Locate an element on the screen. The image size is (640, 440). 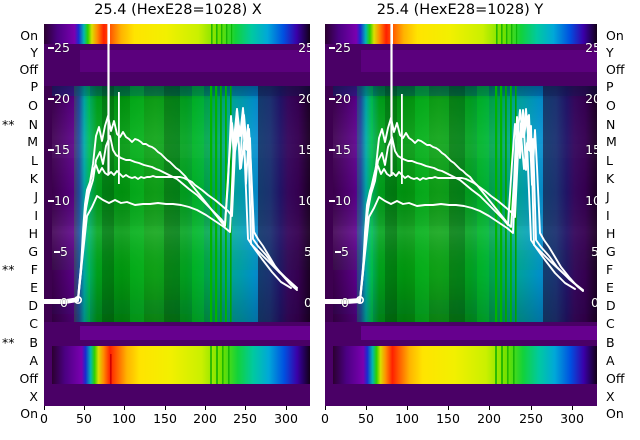
cat-label-right-l: L is located at coordinates (609, 160).